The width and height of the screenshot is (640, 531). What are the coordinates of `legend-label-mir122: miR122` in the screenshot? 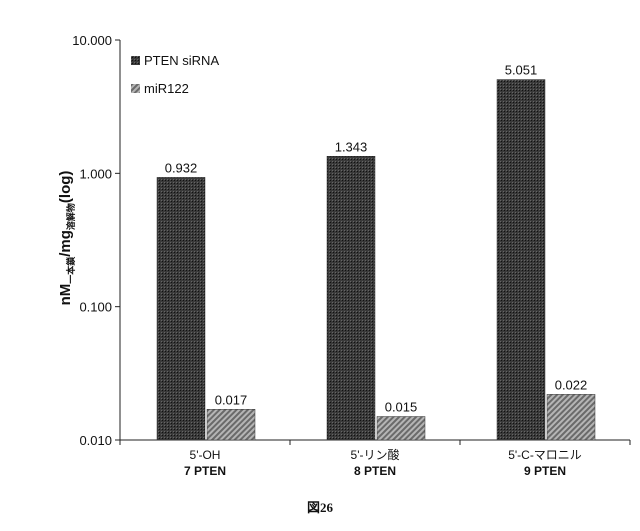 It's located at (166, 88).